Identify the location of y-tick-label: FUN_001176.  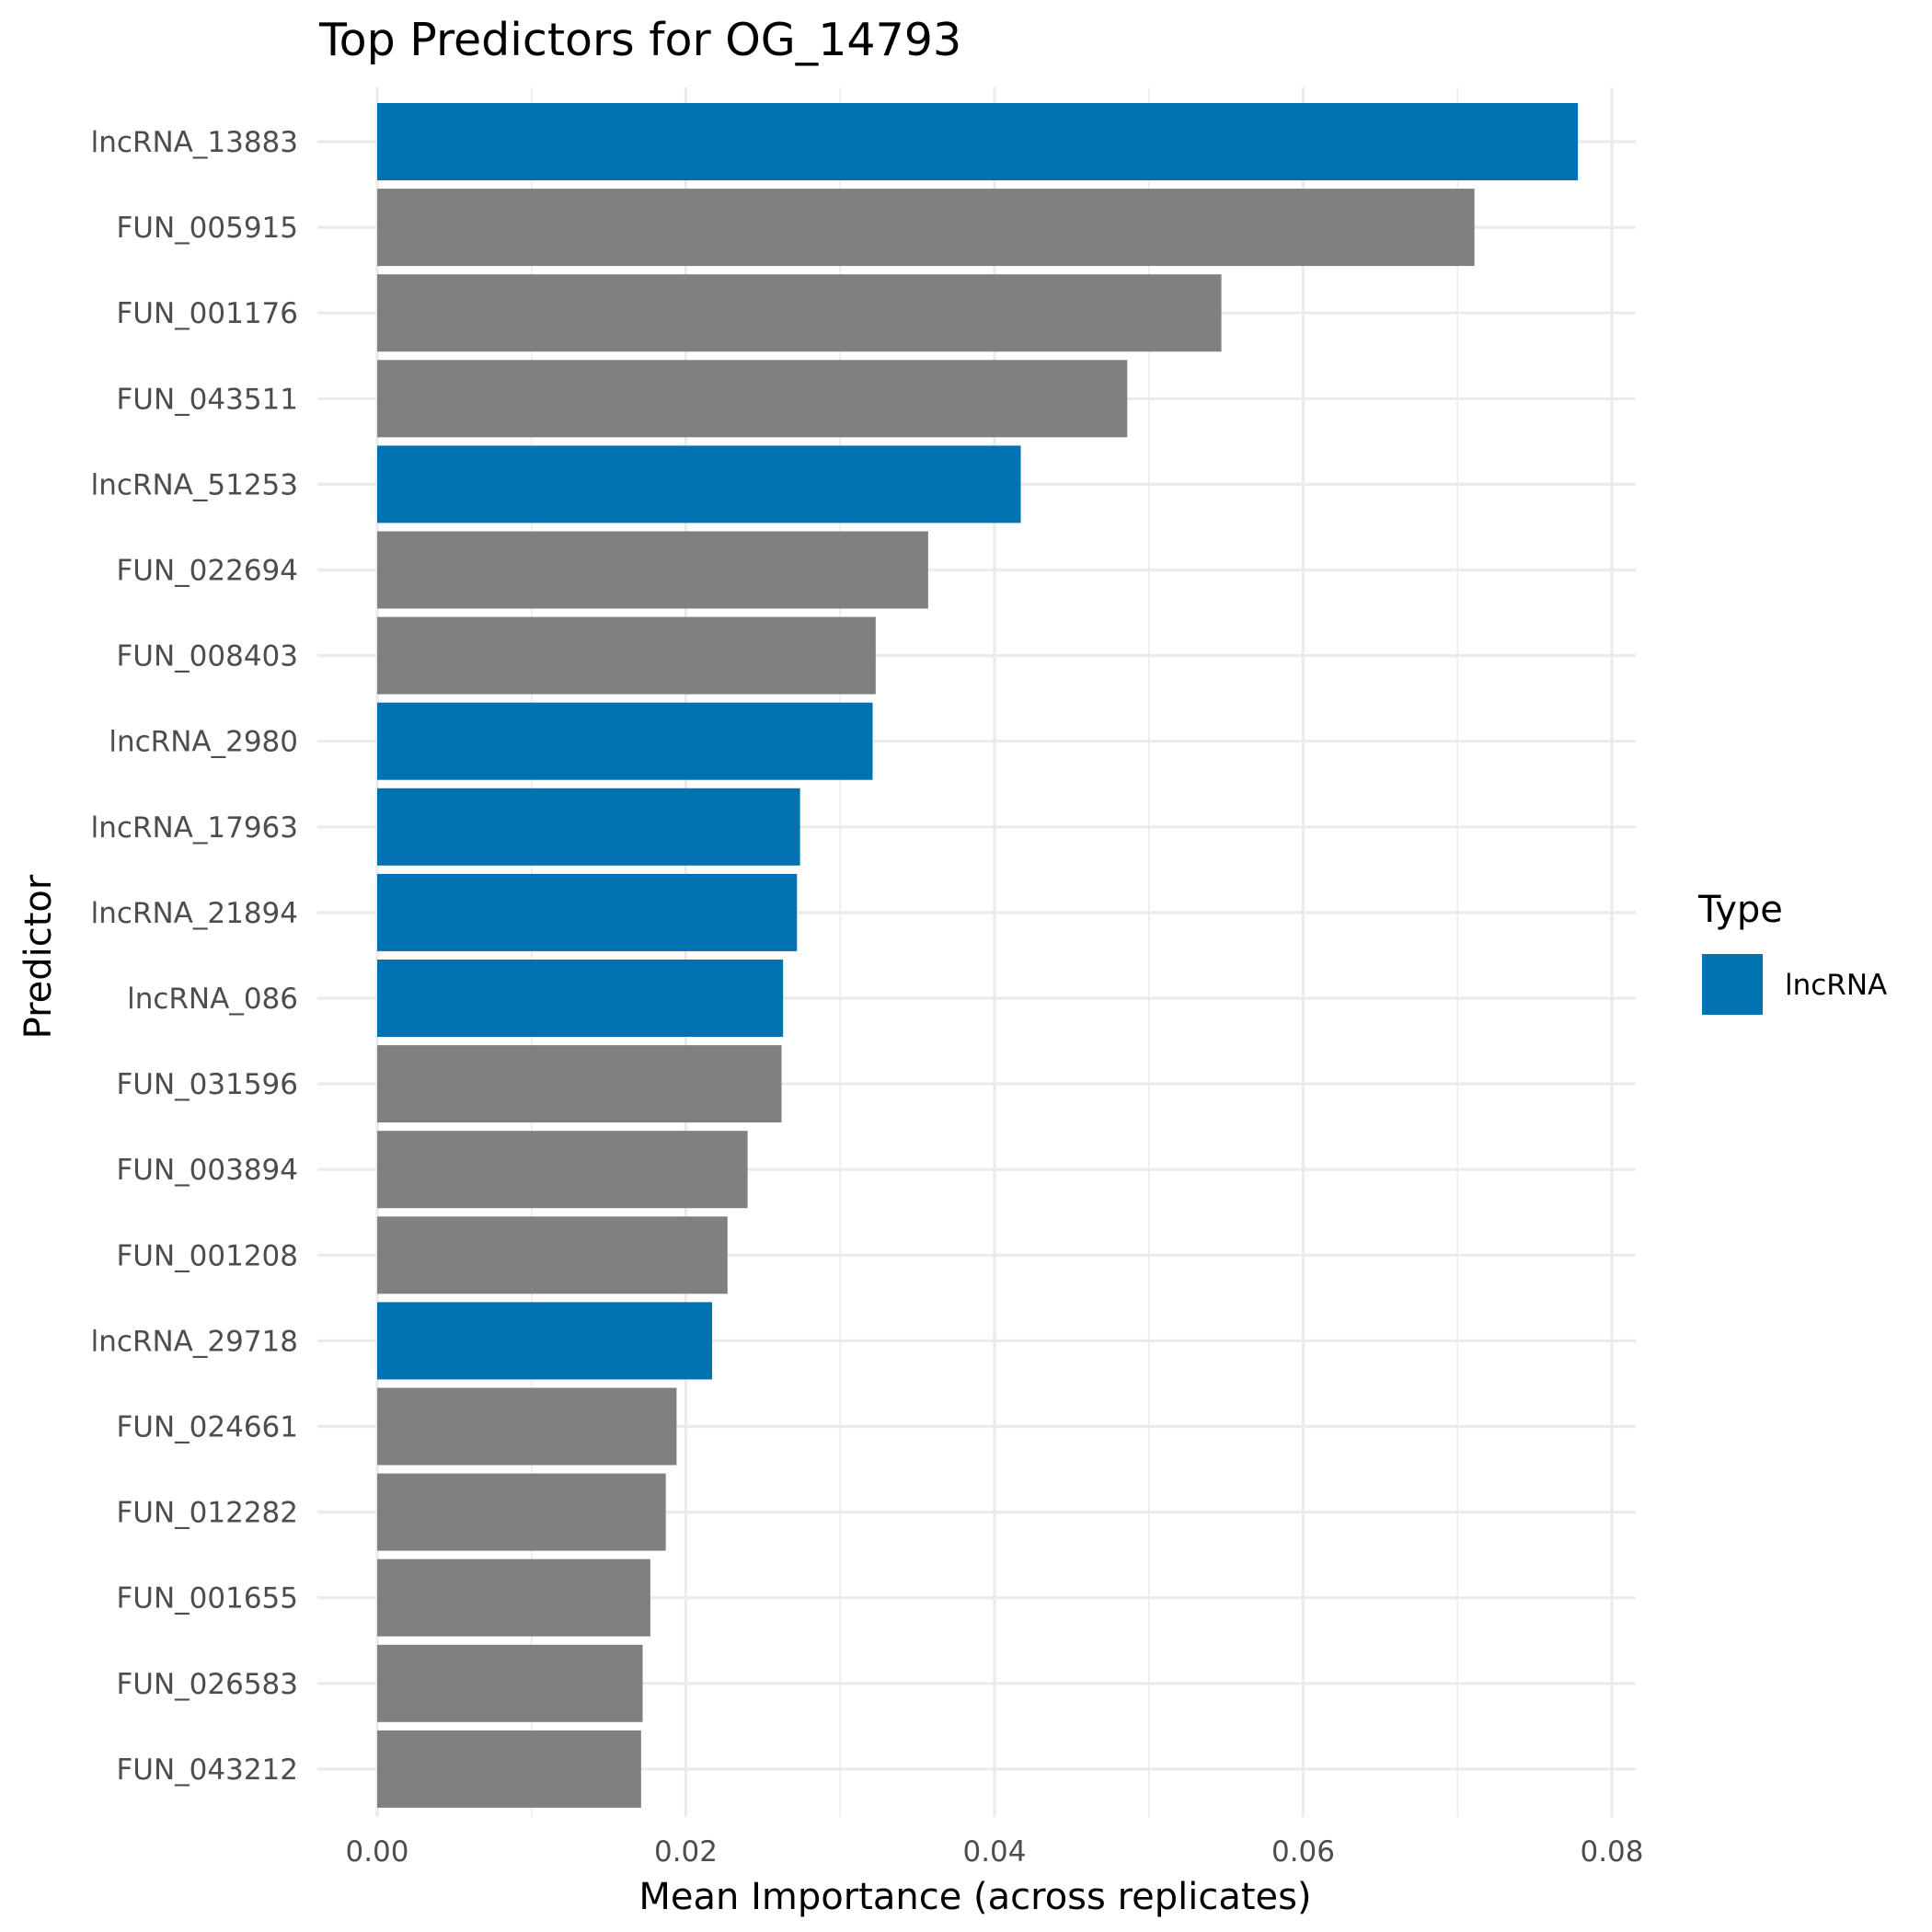
(207, 313).